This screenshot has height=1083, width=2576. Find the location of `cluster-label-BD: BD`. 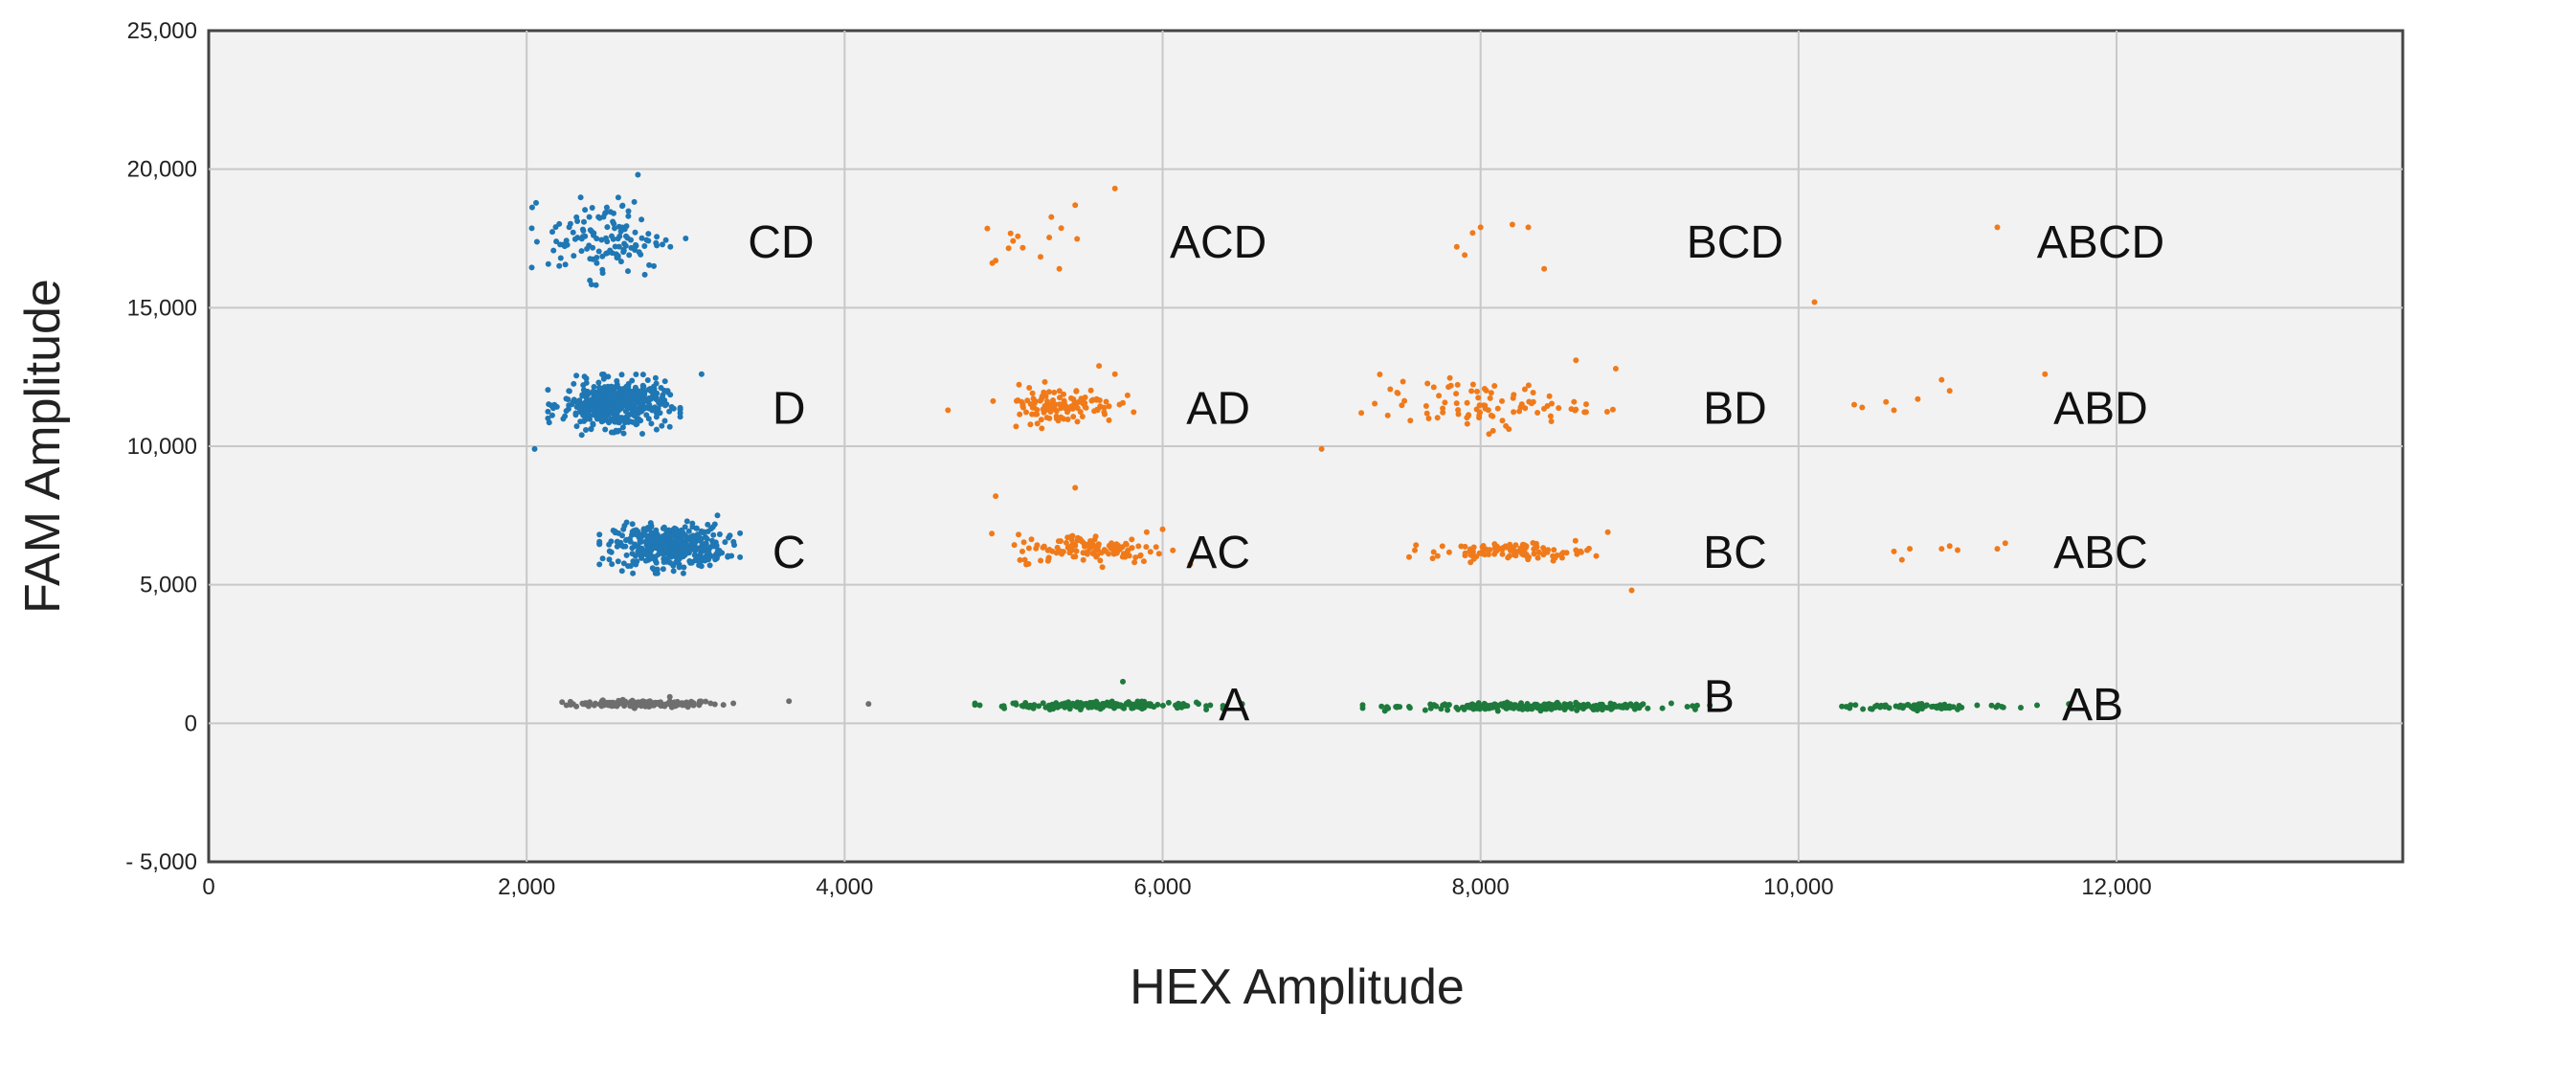

cluster-label-BD: BD is located at coordinates (1735, 408).